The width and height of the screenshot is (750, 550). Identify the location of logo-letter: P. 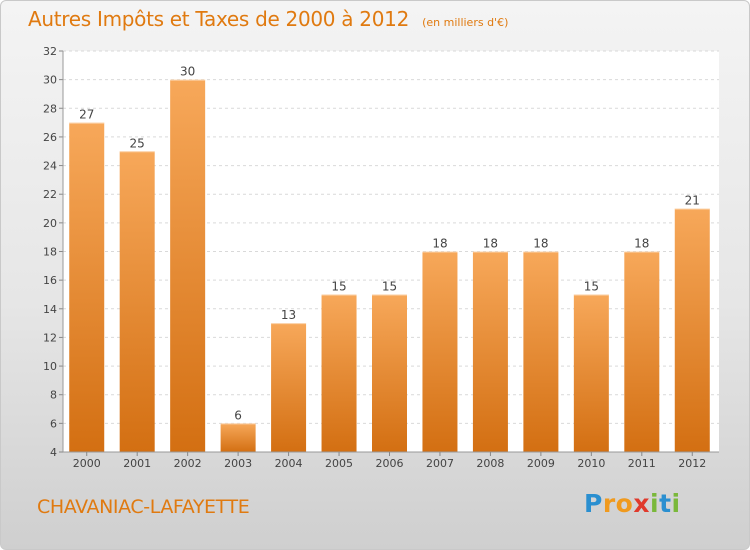
(593, 503).